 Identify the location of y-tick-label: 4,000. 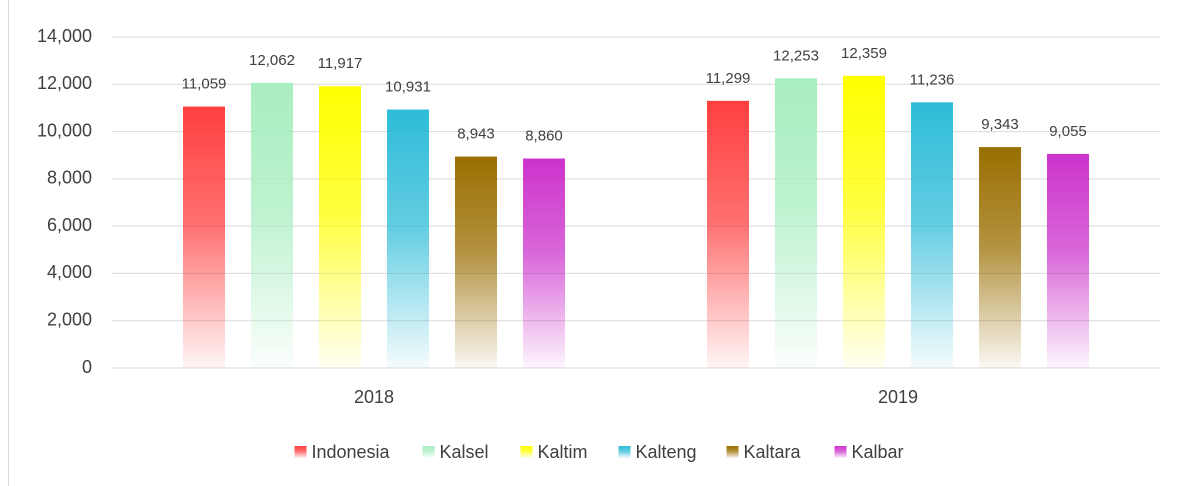
(69, 272).